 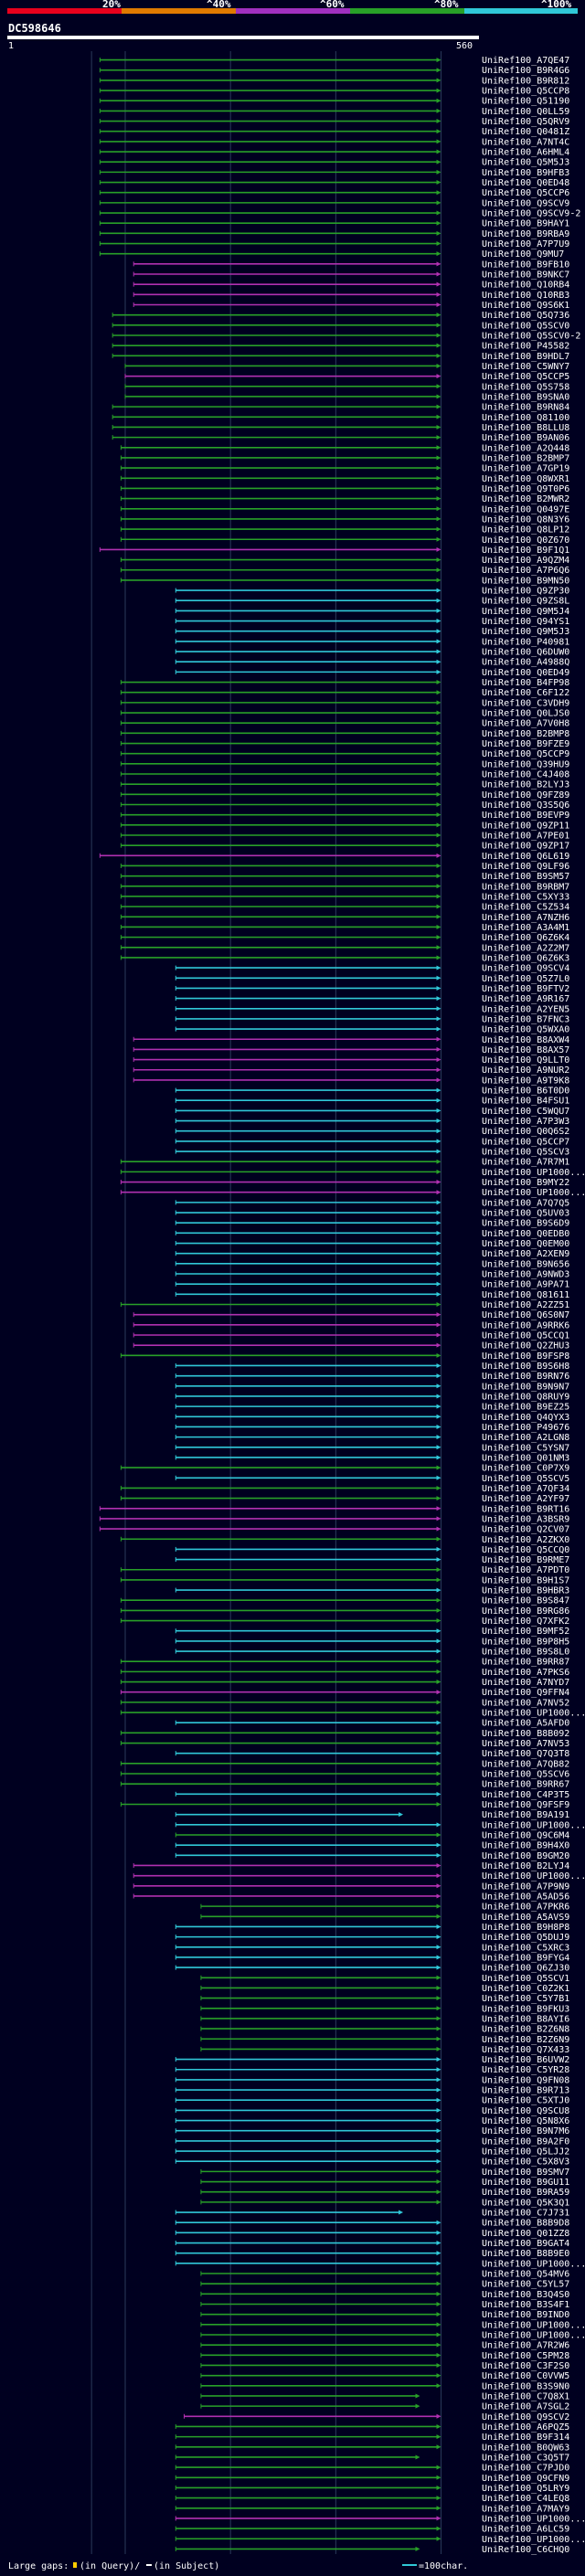 What do you see at coordinates (344, 1703) in the screenshot?
I see `hit-row: UniRef100_A7NV52` at bounding box center [344, 1703].